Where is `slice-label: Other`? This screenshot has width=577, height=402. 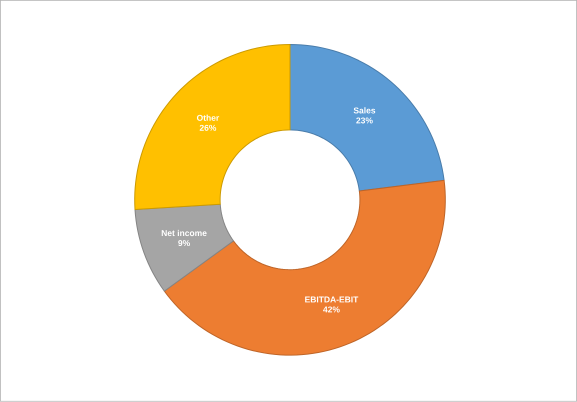
slice-label: Other is located at coordinates (208, 118).